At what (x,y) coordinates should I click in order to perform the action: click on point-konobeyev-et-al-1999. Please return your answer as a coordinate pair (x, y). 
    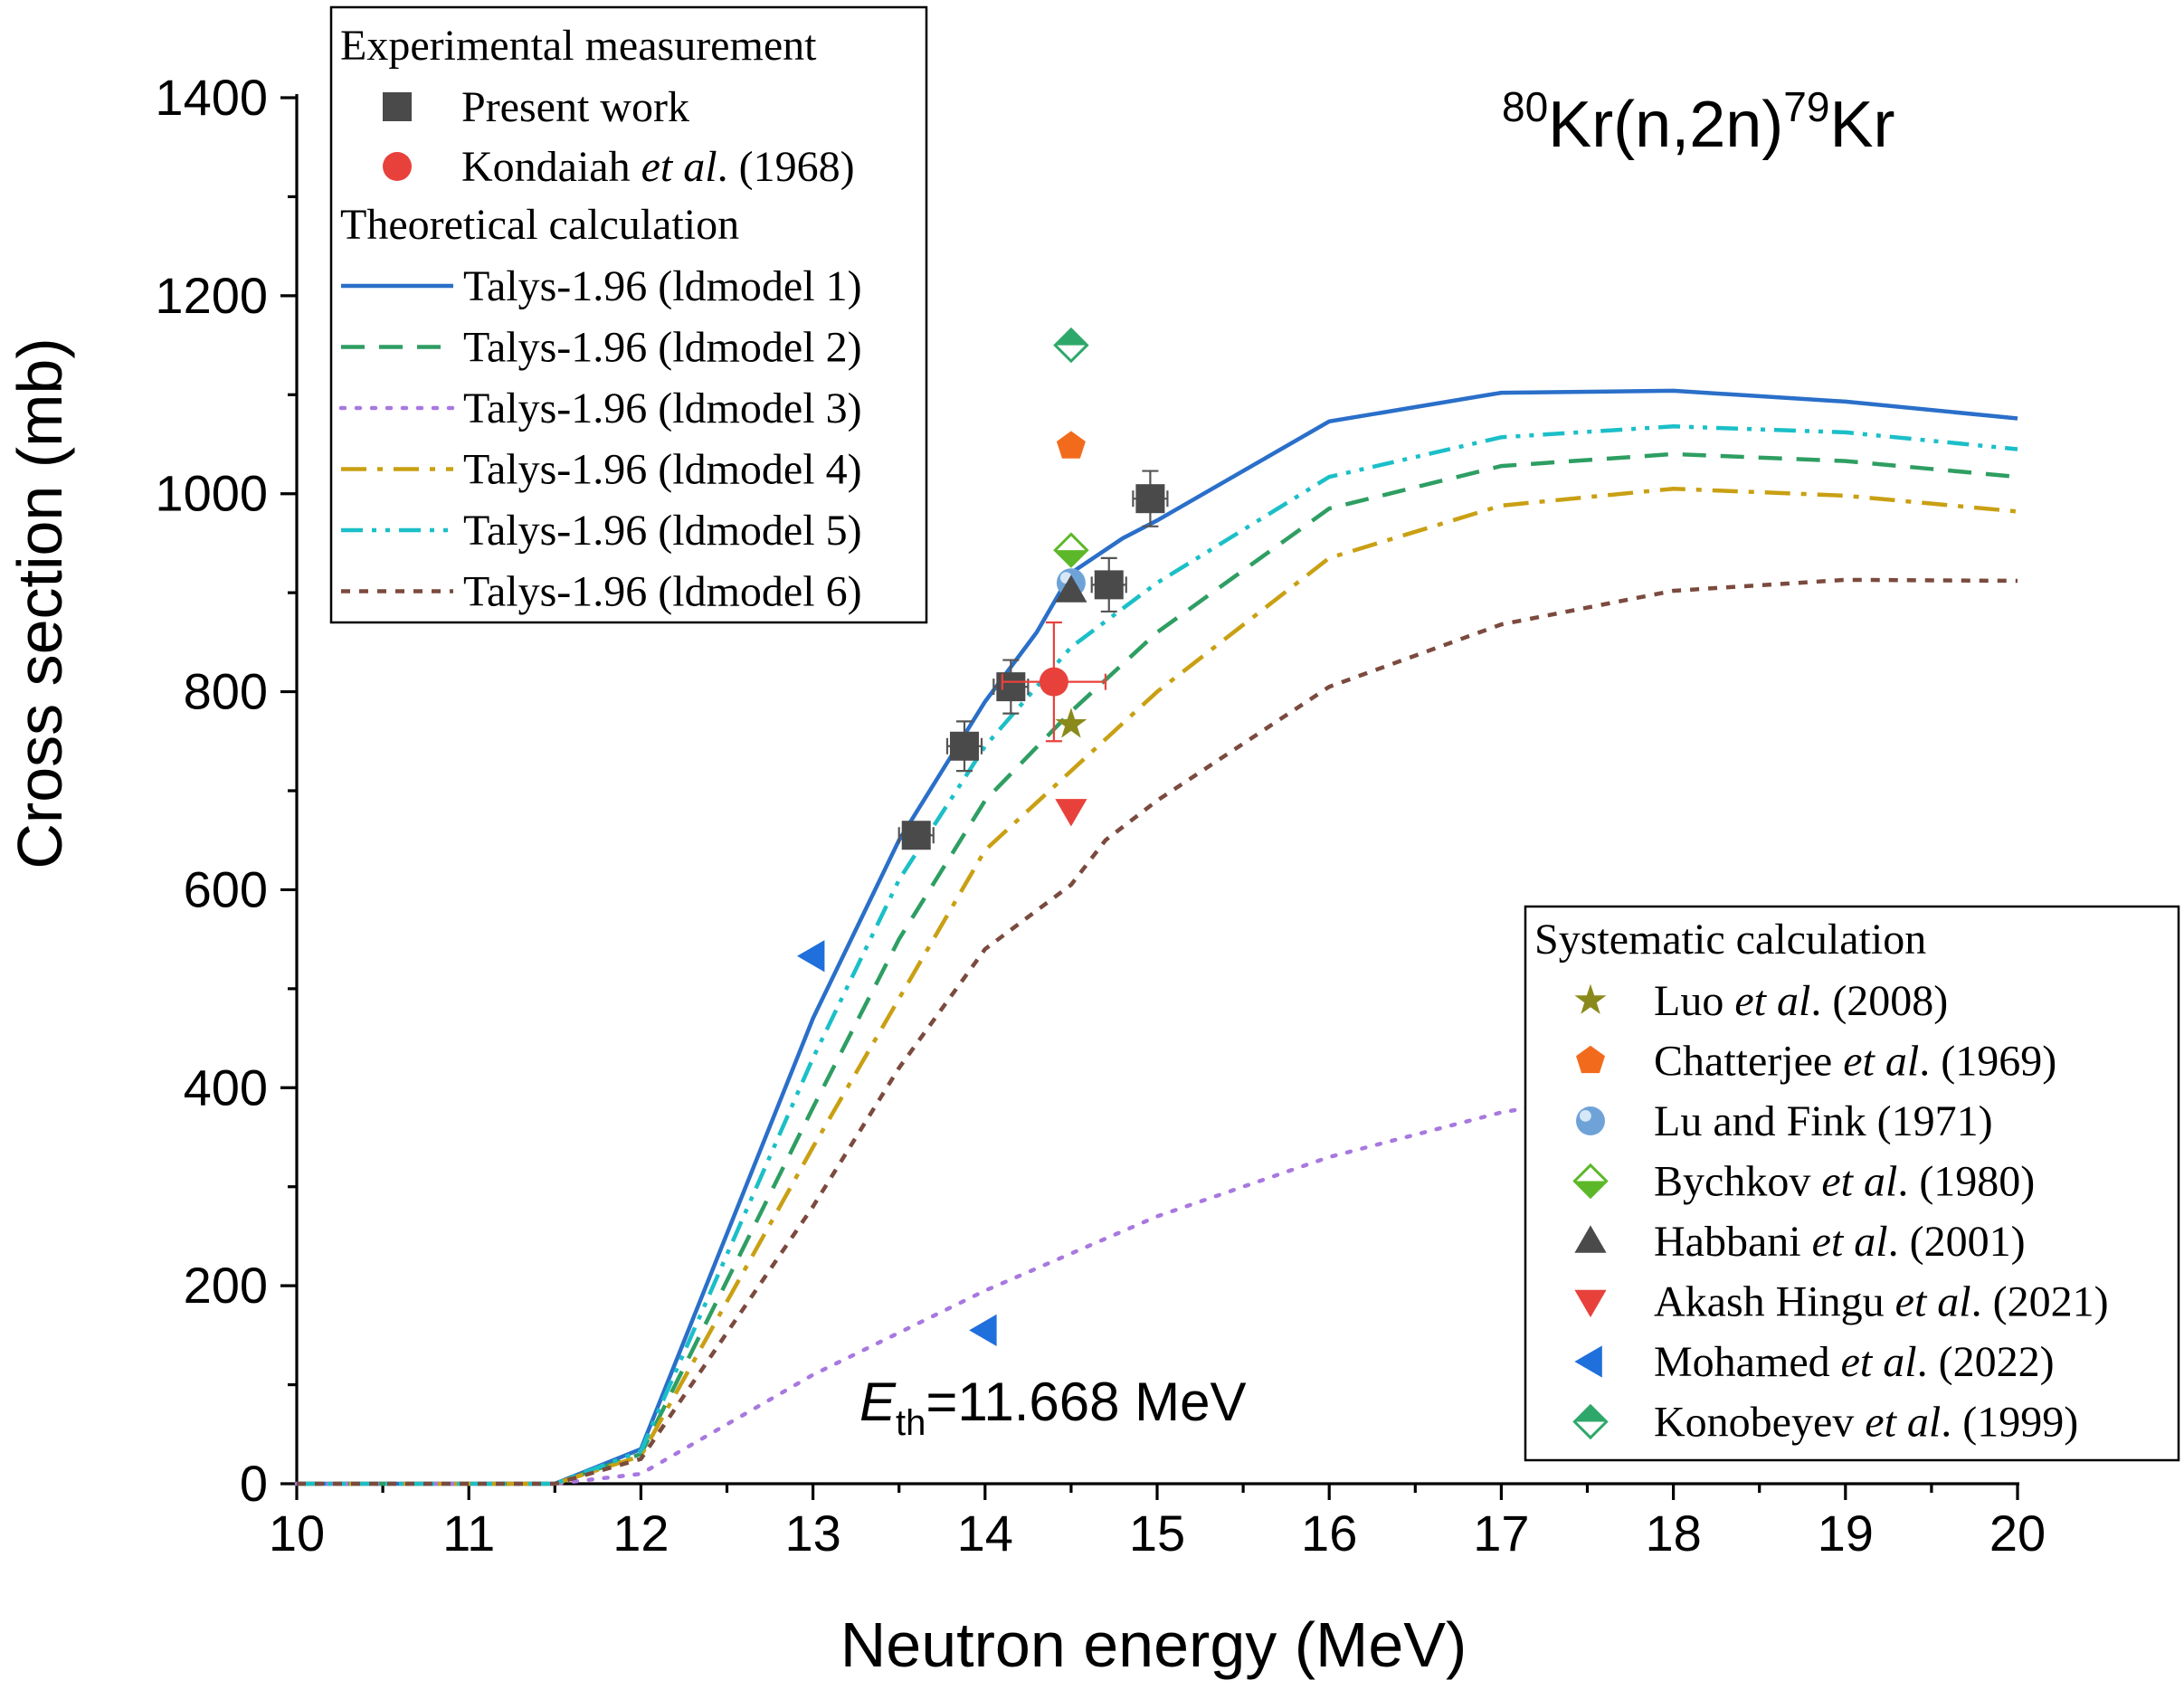
    Looking at the image, I should click on (1071, 345).